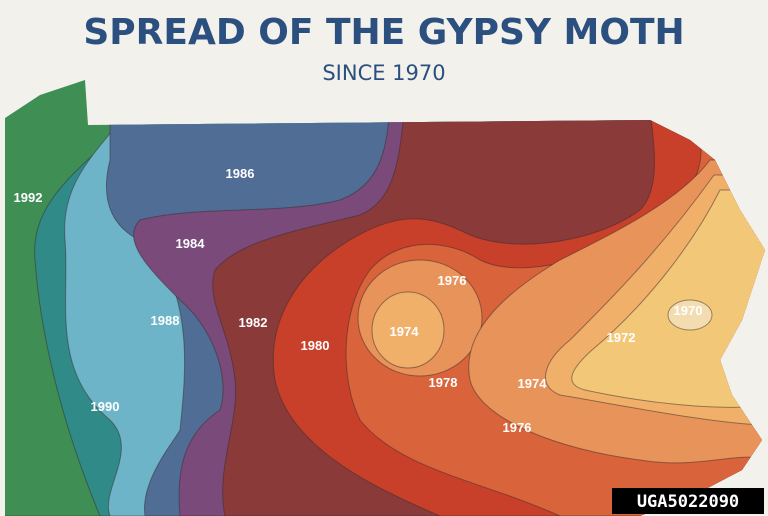 This screenshot has width=768, height=516. Describe the element at coordinates (253, 322) in the screenshot. I see `zone-label: 1982` at that location.